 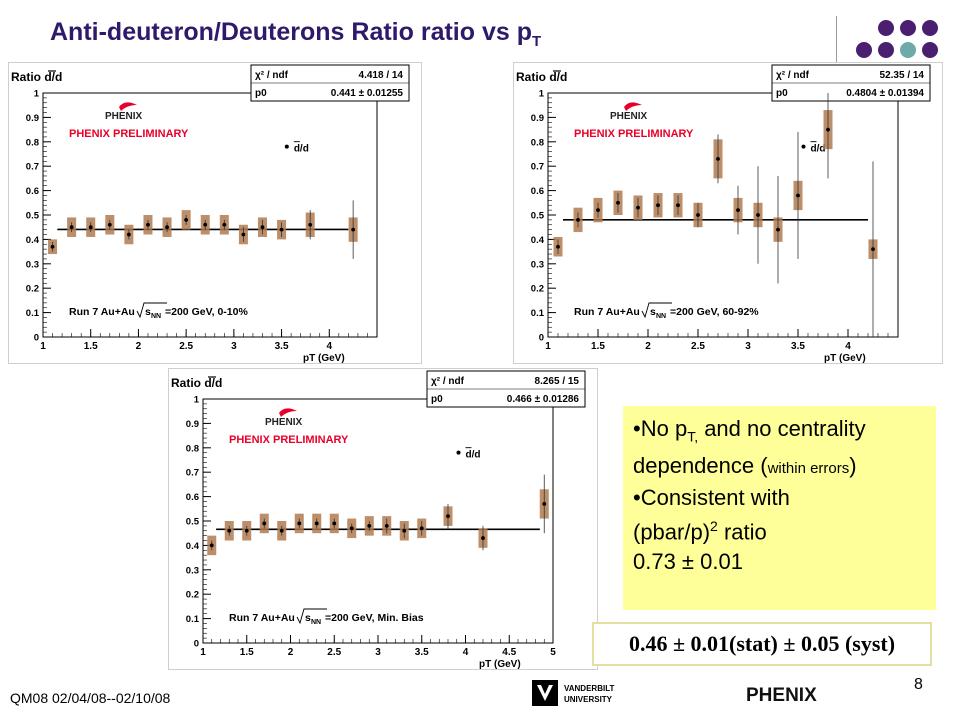 What do you see at coordinates (781, 529) in the screenshot?
I see `note-line-4: (pbar/p)2 ratio` at bounding box center [781, 529].